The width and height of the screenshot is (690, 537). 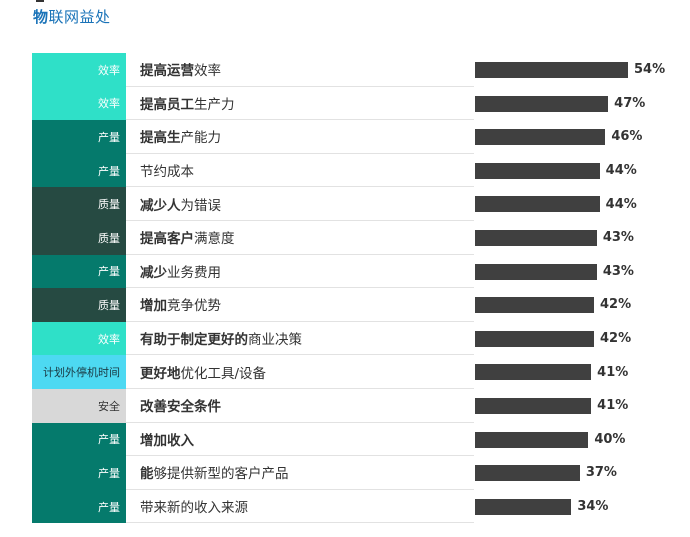 What do you see at coordinates (627, 137) in the screenshot?
I see `data-label: 46%` at bounding box center [627, 137].